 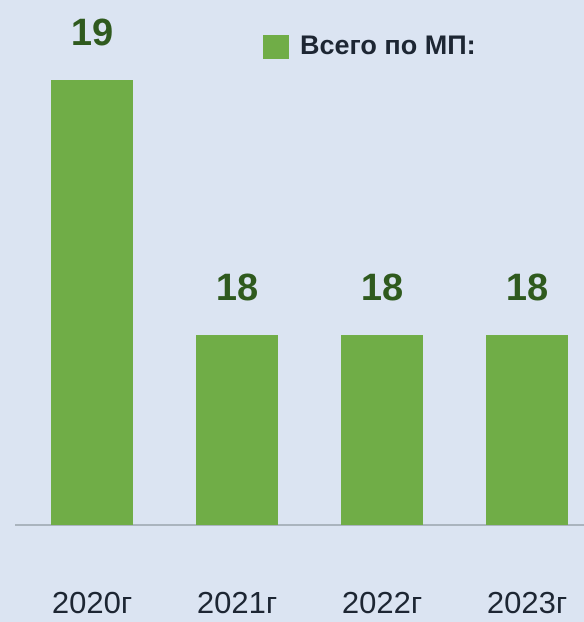 I want to click on x-tick-label: 2022г, so click(x=382, y=602).